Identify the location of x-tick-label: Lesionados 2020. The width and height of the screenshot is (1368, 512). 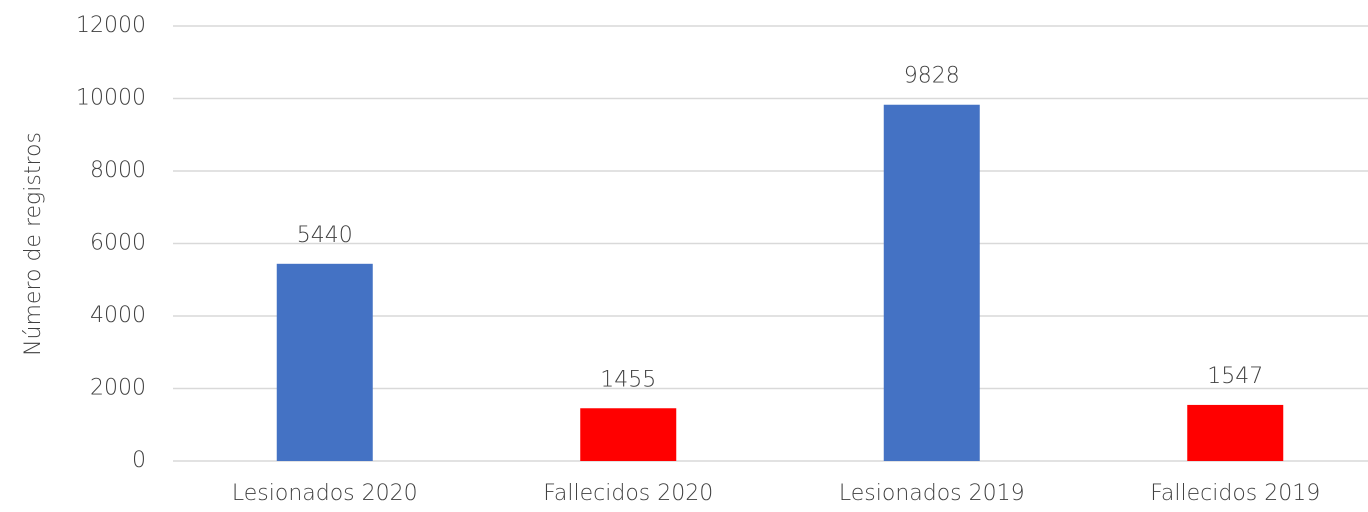
(325, 493).